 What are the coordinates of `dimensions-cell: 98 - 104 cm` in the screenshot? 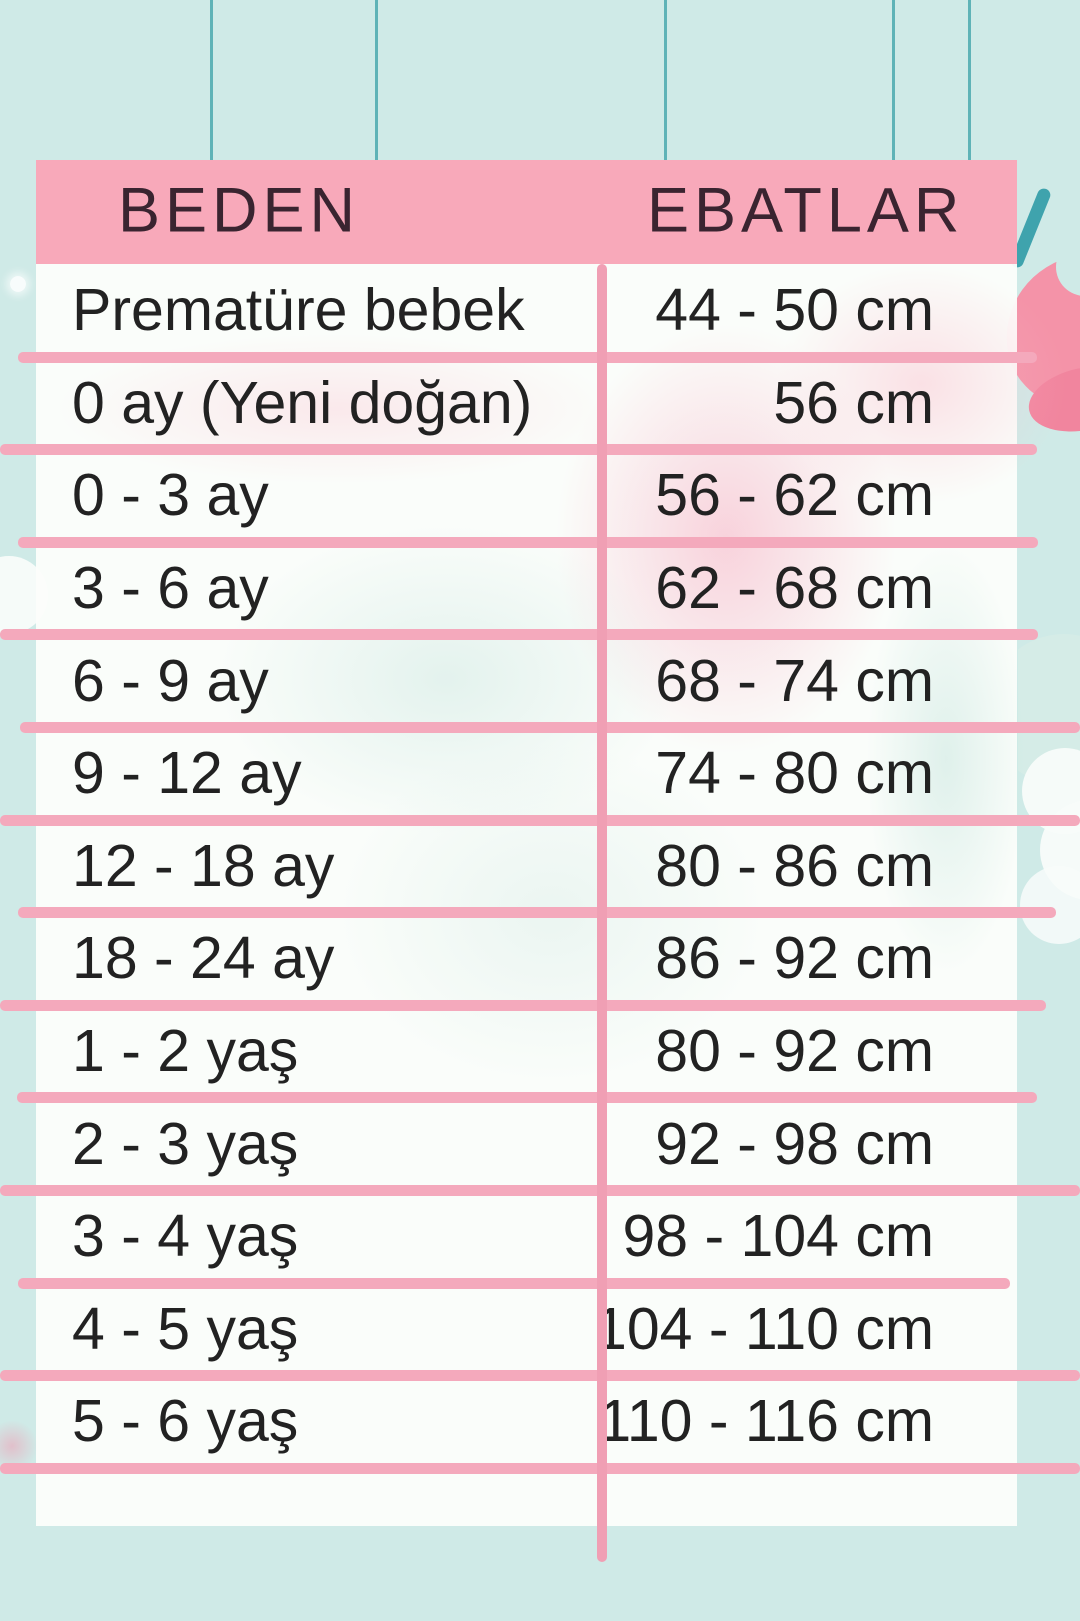 It's located at (778, 1236).